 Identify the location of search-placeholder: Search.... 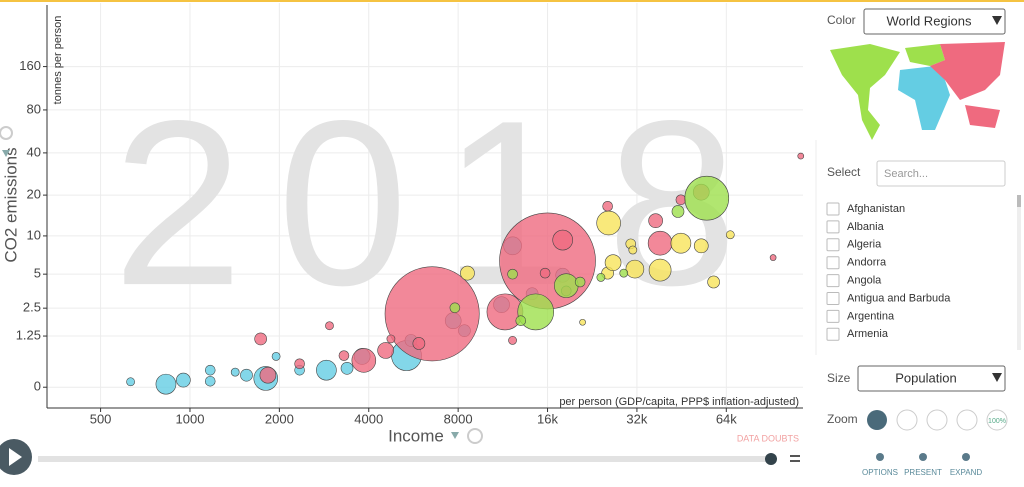
(906, 174).